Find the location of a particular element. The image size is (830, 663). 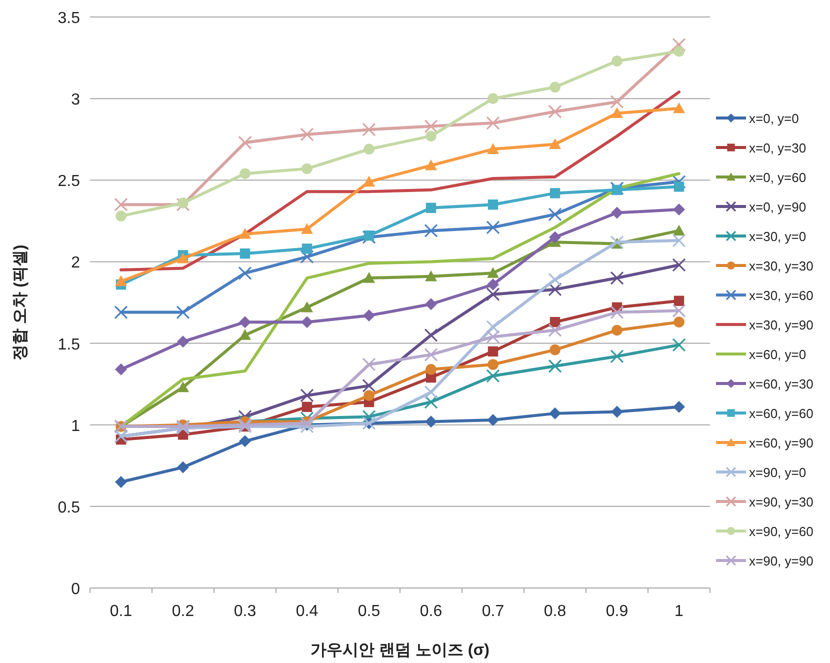

legend-label: x=30, y=0 is located at coordinates (777, 236).